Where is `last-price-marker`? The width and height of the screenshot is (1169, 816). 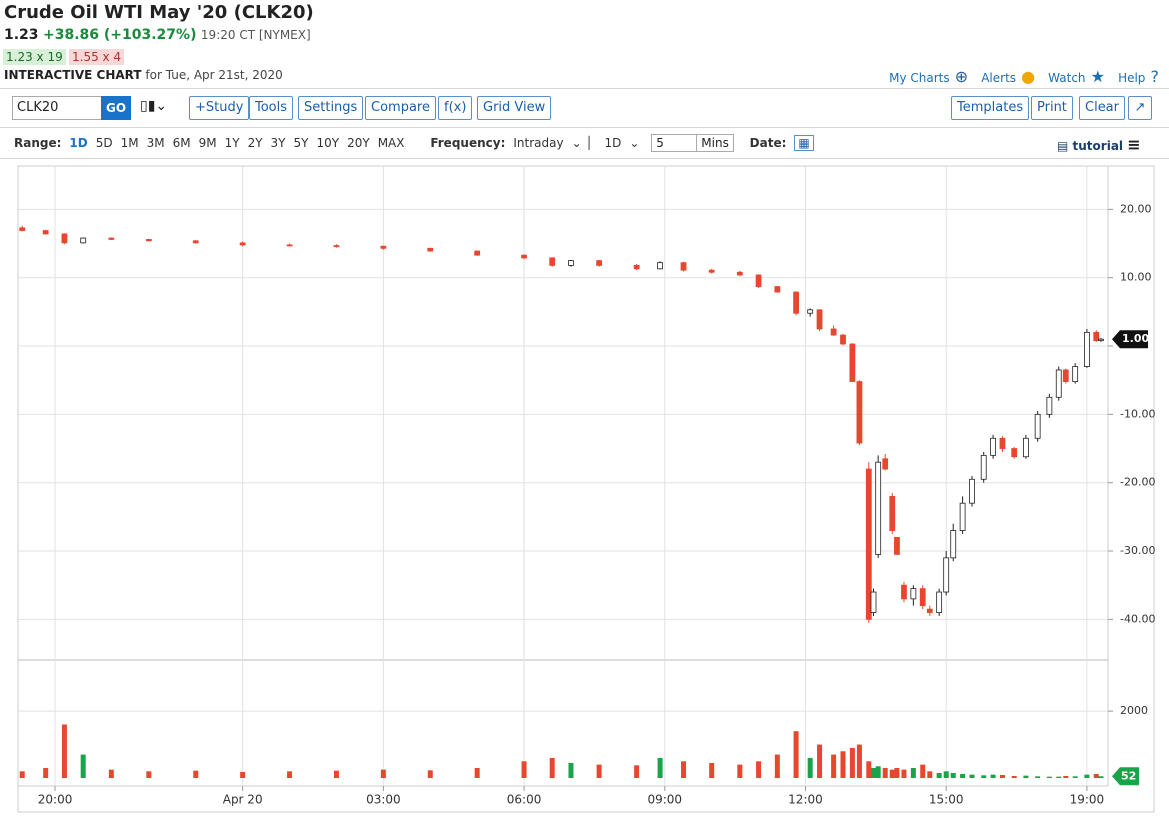 last-price-marker is located at coordinates (1130, 339).